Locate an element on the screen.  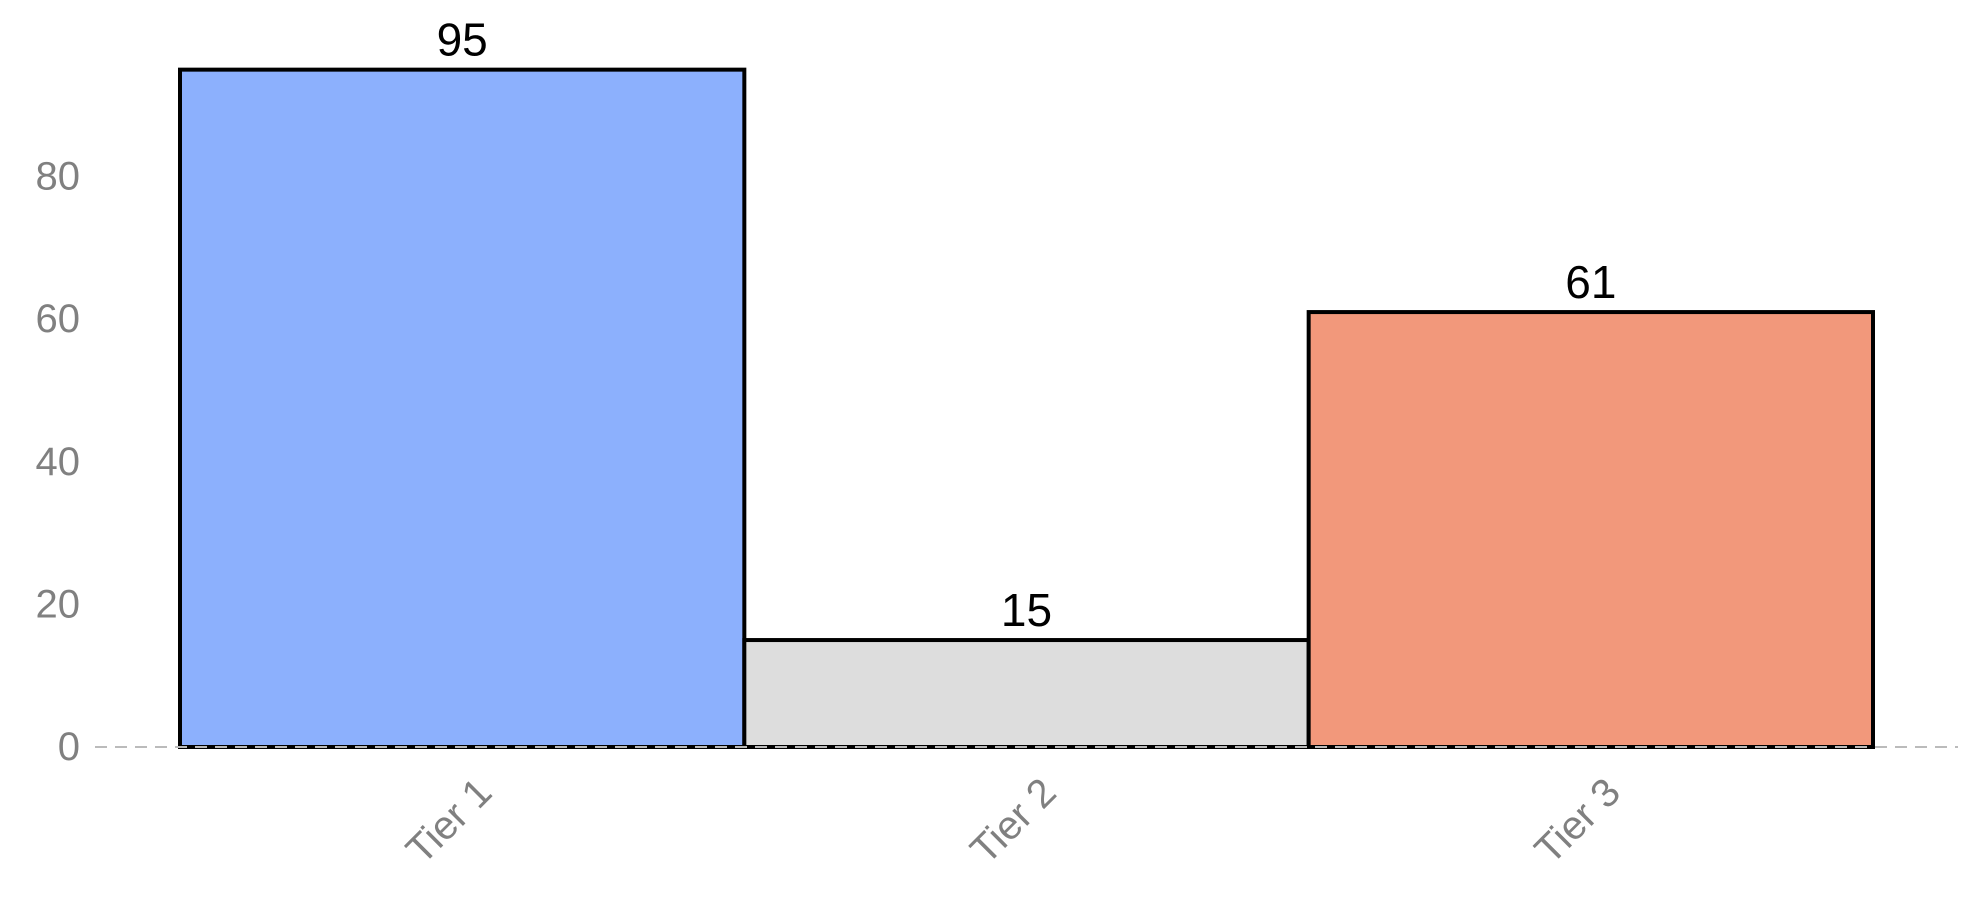
y-tick-label: 0 is located at coordinates (69, 747).